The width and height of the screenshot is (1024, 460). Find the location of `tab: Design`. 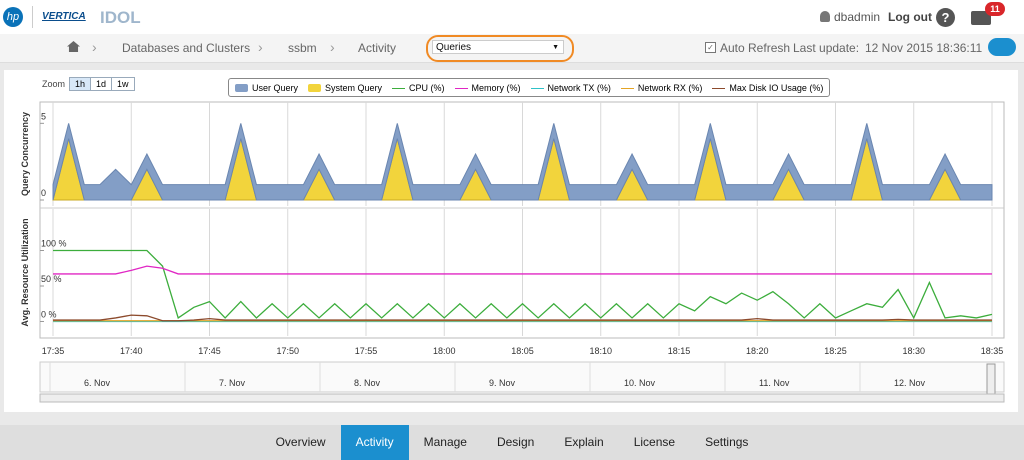

tab: Design is located at coordinates (515, 442).